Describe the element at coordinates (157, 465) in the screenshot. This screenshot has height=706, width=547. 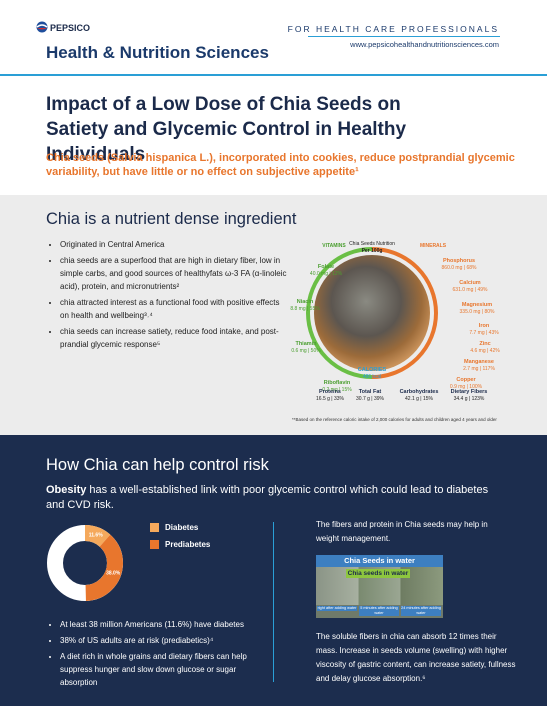
I see `section-heading: How Chia can help control risk` at that location.